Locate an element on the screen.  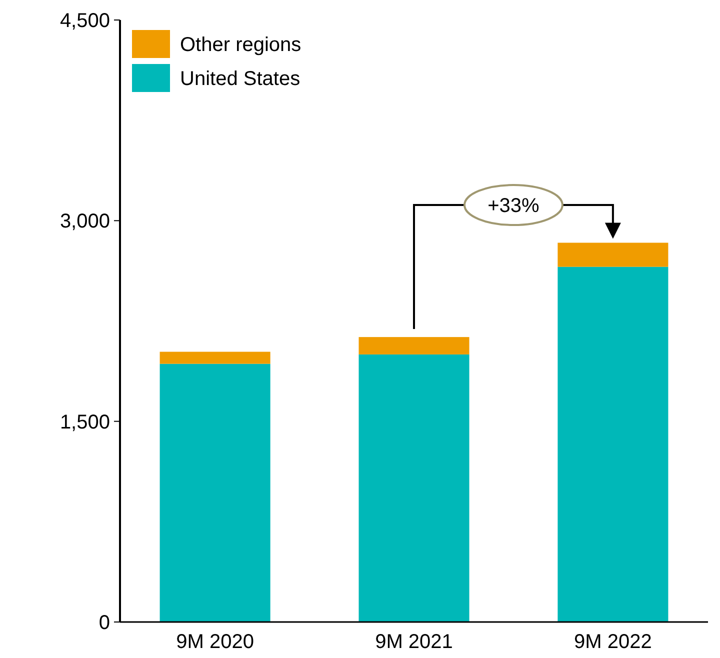
x-tick-label: 9M 2021 is located at coordinates (414, 642).